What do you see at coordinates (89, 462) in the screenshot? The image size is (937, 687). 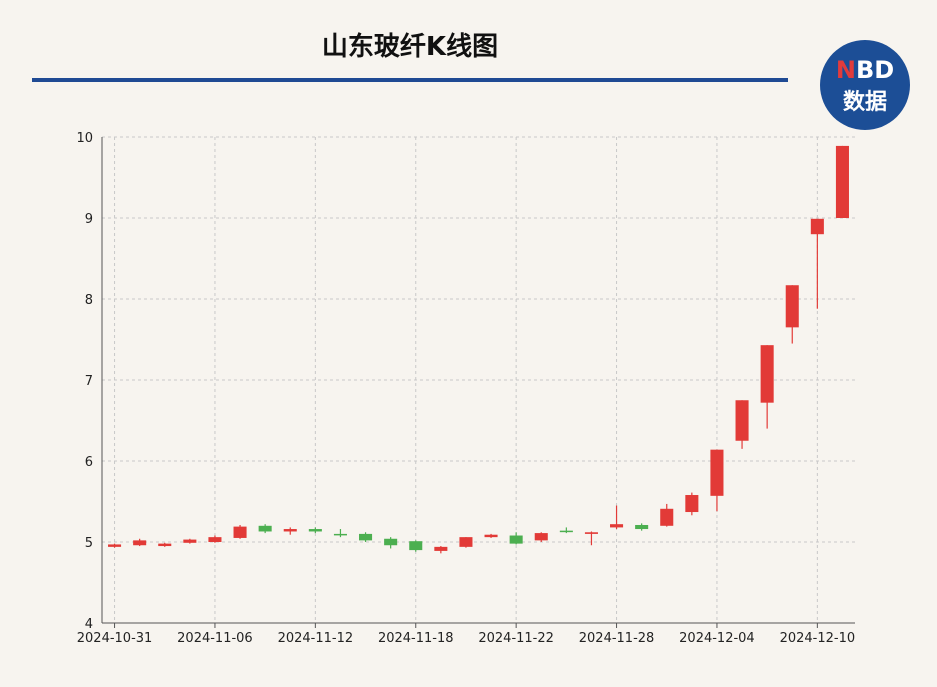 I see `y-tick-label: 6` at bounding box center [89, 462].